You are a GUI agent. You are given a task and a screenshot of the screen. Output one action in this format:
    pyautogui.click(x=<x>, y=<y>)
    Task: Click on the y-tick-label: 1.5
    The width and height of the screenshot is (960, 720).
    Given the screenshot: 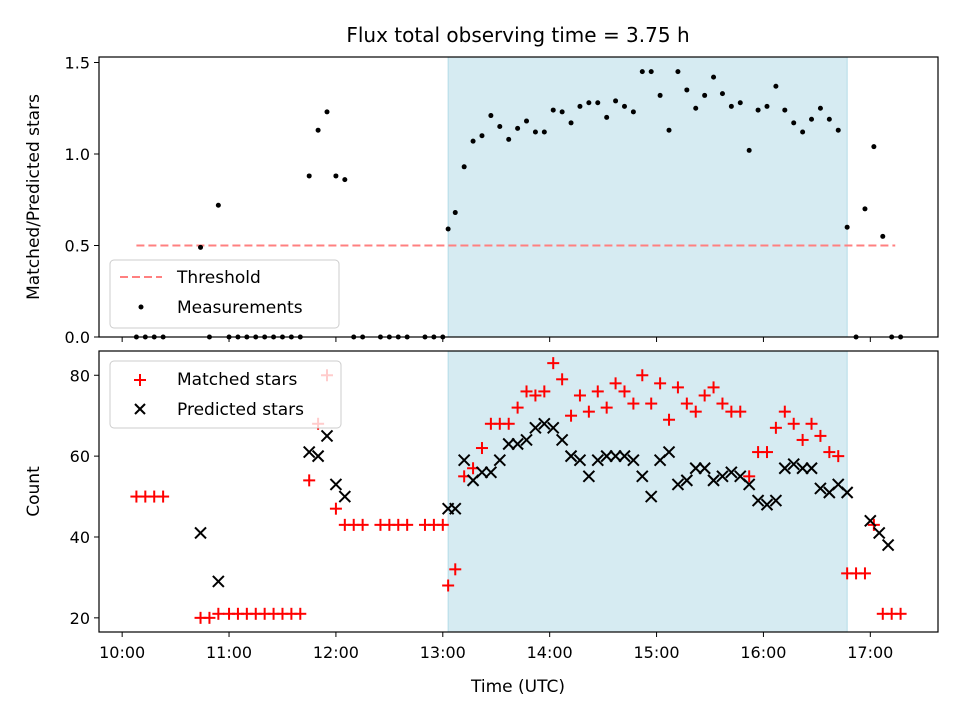 What is the action you would take?
    pyautogui.click(x=77, y=62)
    